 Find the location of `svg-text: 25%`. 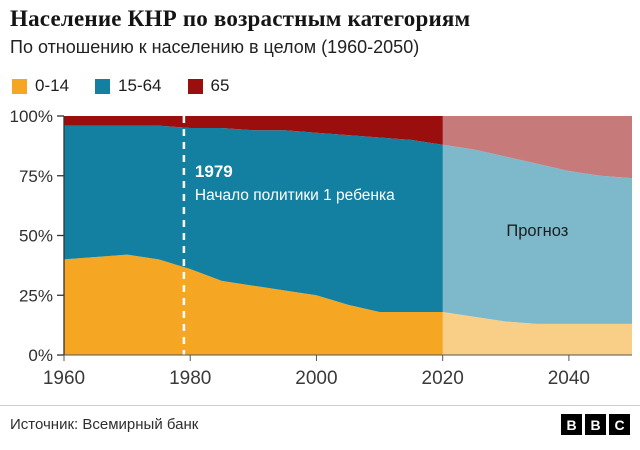

svg-text: 25% is located at coordinates (36, 295).